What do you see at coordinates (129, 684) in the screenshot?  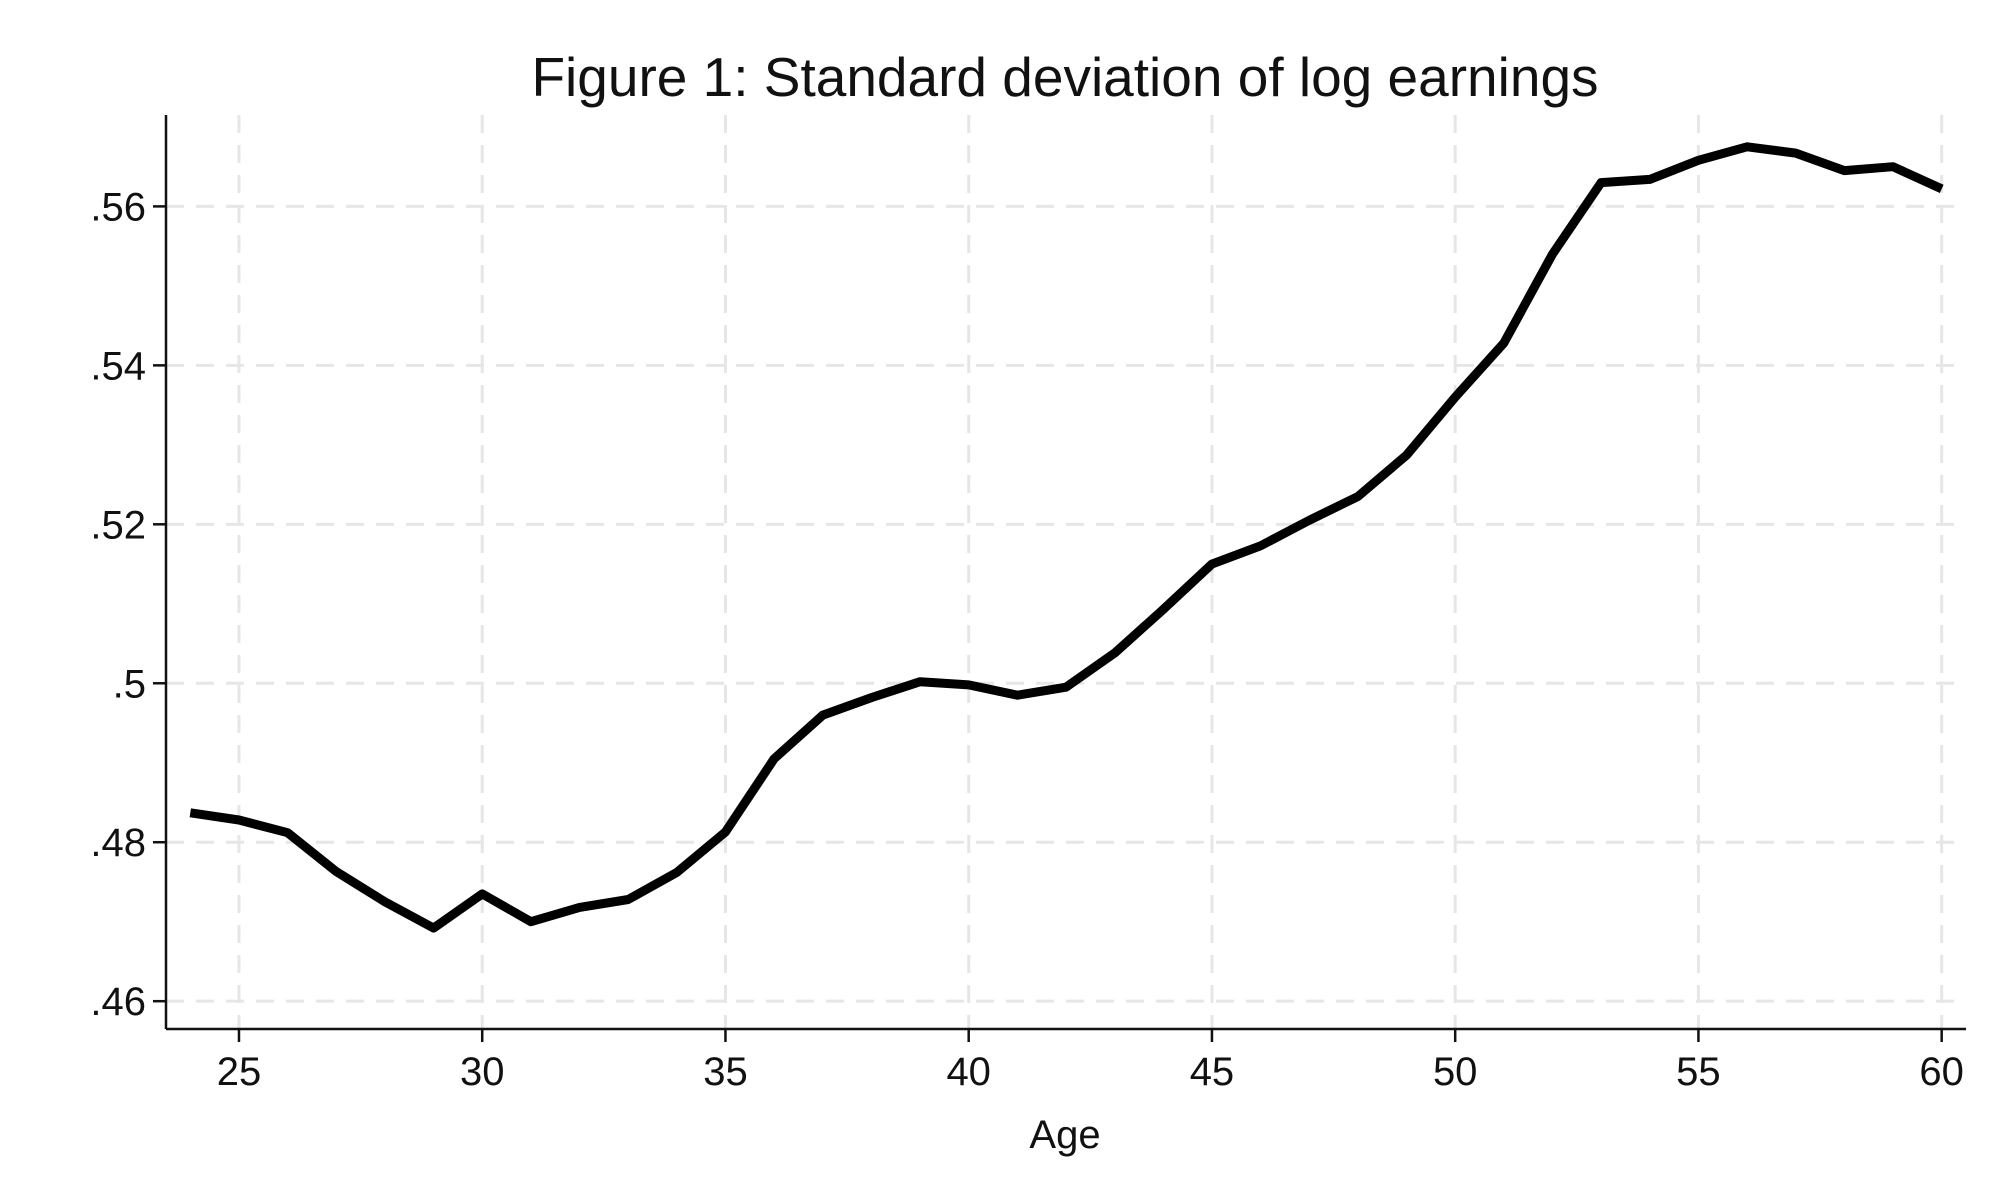 I see `y-tick-label: .5` at bounding box center [129, 684].